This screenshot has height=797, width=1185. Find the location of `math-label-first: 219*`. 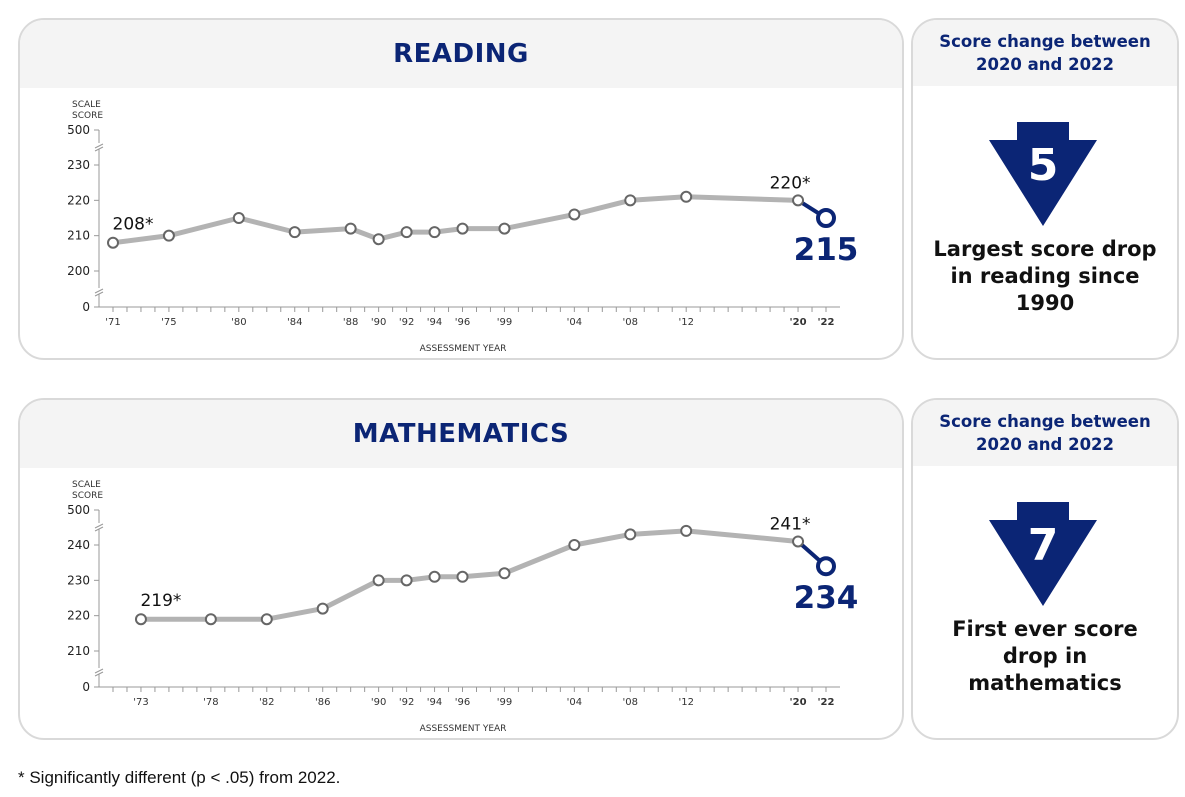

math-label-first: 219* is located at coordinates (160, 601).